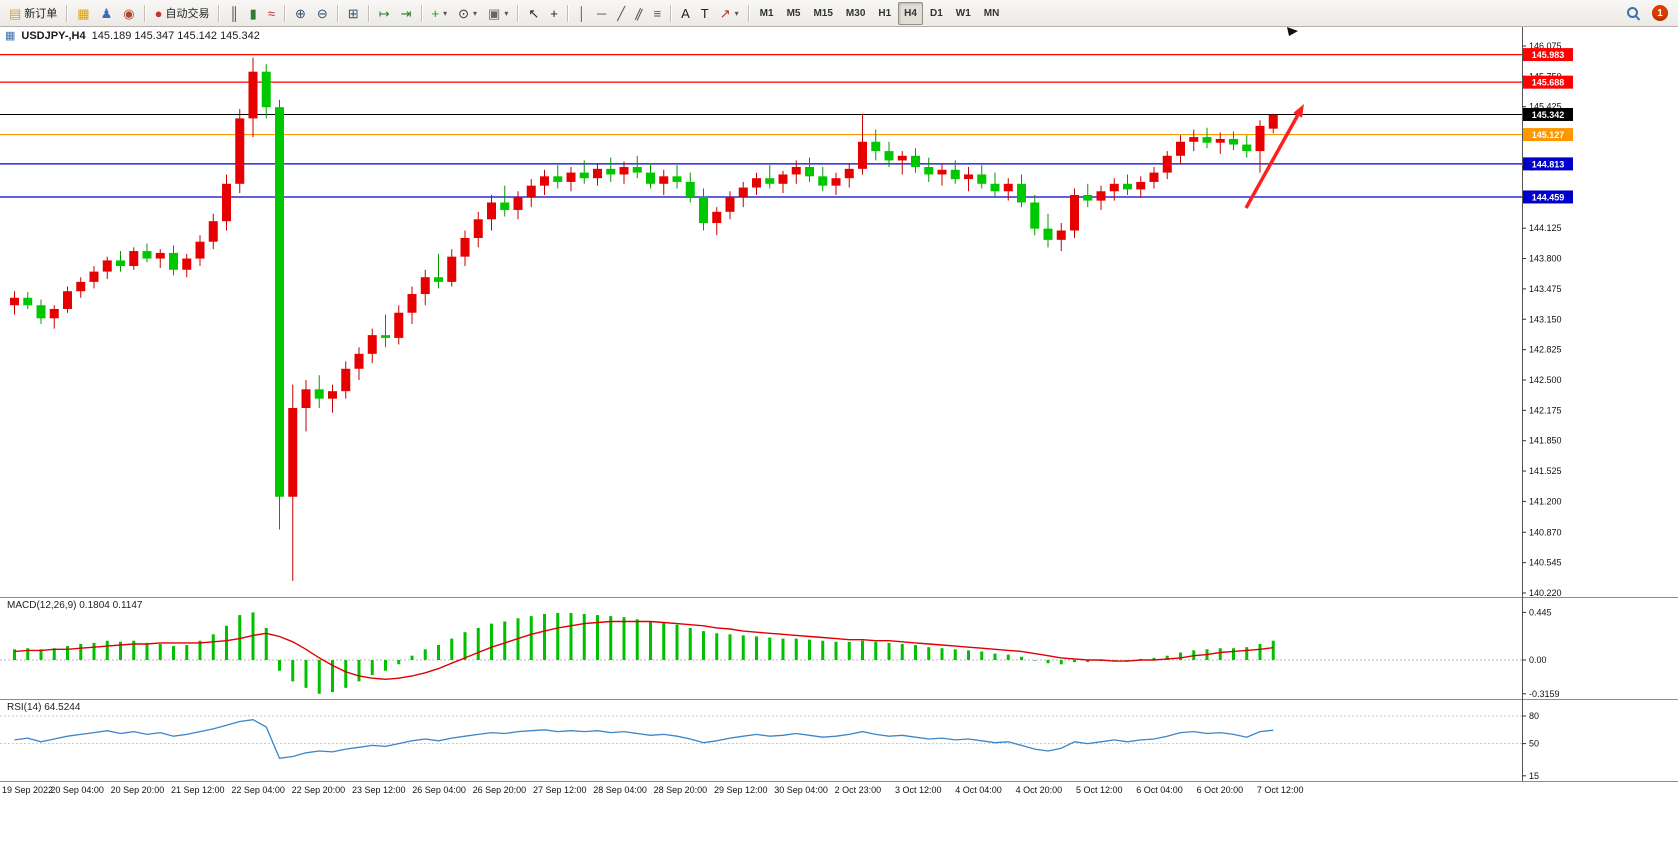 The width and height of the screenshot is (1678, 857). I want to click on hline-price-box-label: 144.813, so click(1548, 164).